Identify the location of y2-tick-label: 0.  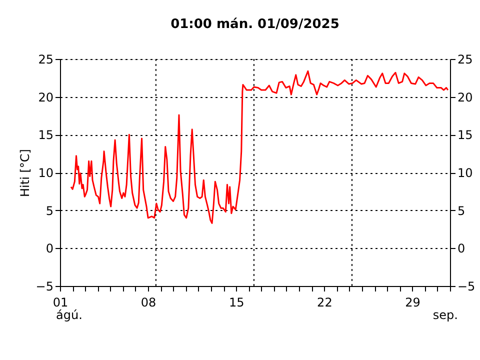
(462, 249).